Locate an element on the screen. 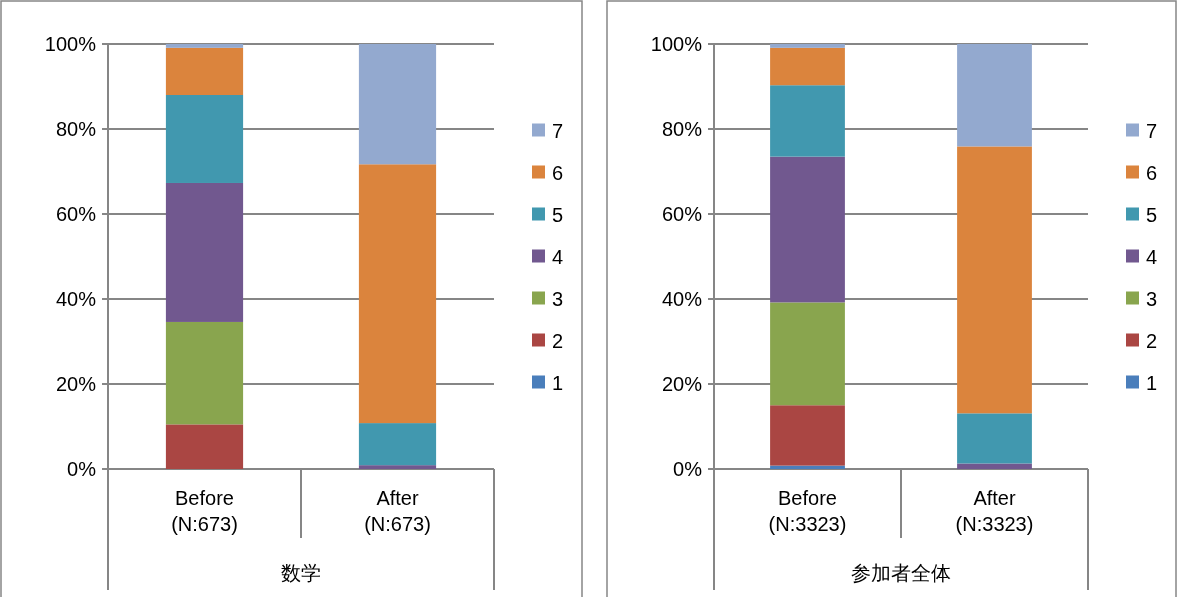 Image resolution: width=1188 pixels, height=597 pixels. x-tick-label: After (N:3323) is located at coordinates (994, 511).